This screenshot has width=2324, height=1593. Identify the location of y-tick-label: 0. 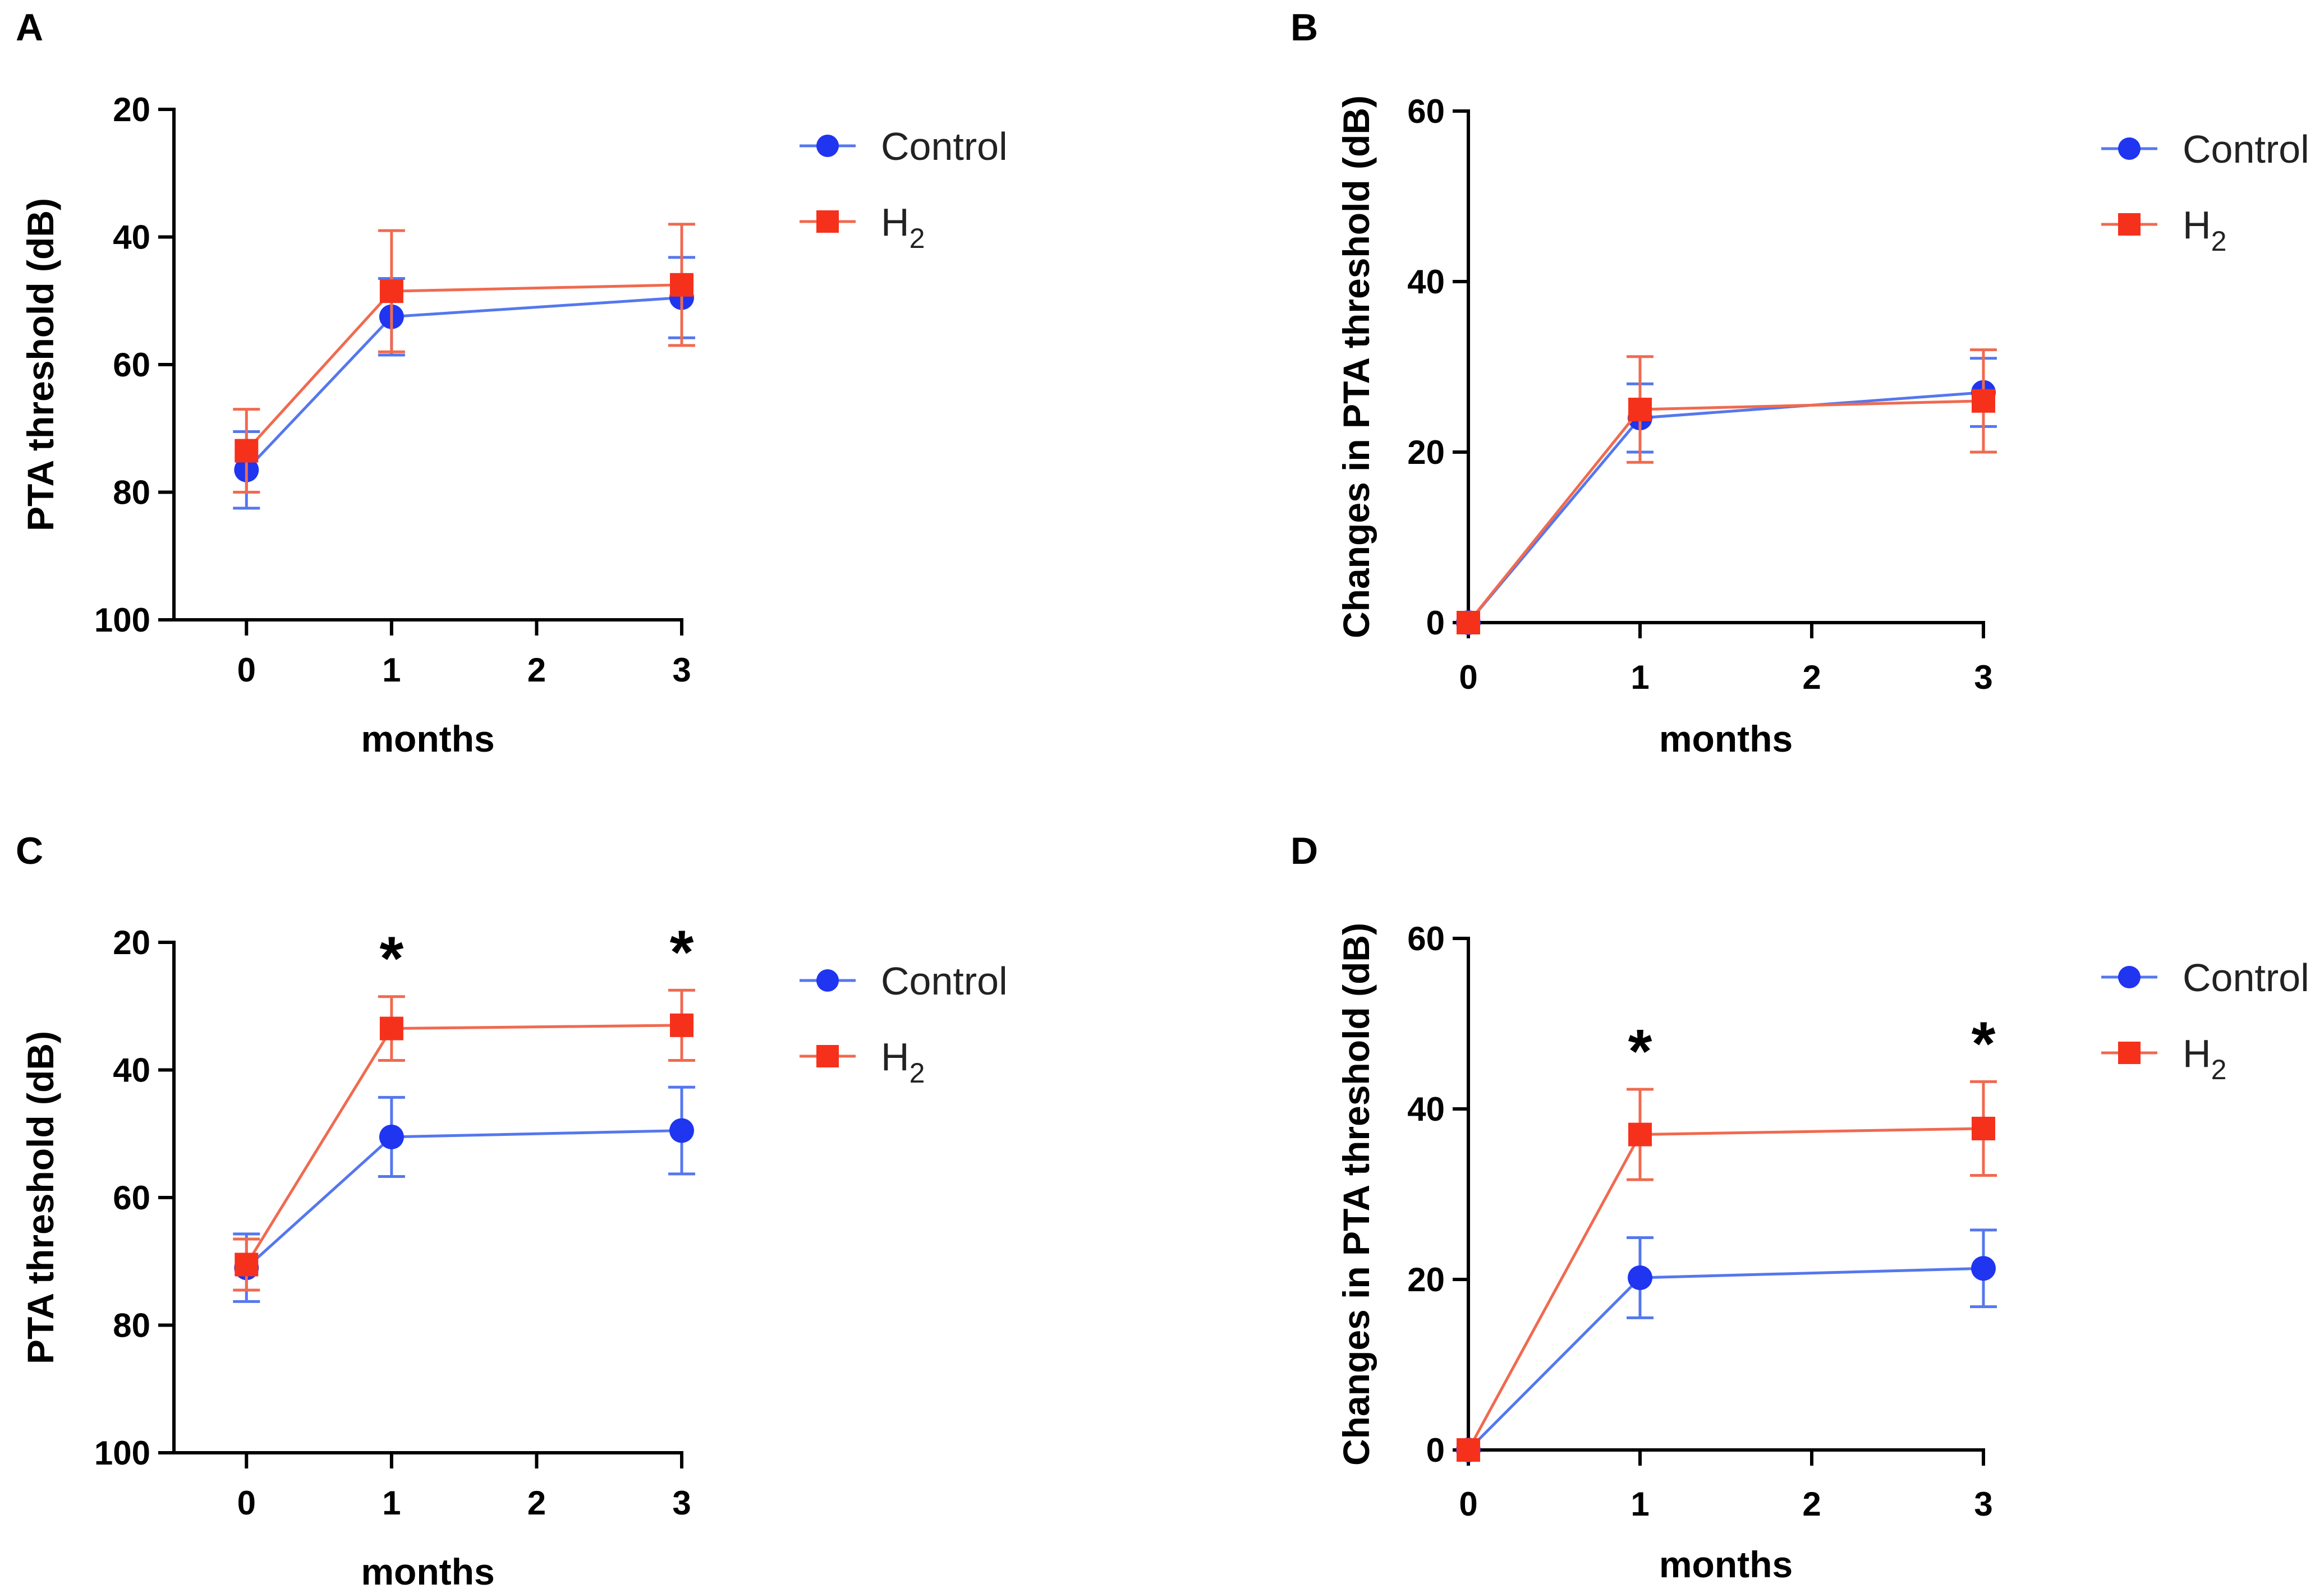
(1435, 1450).